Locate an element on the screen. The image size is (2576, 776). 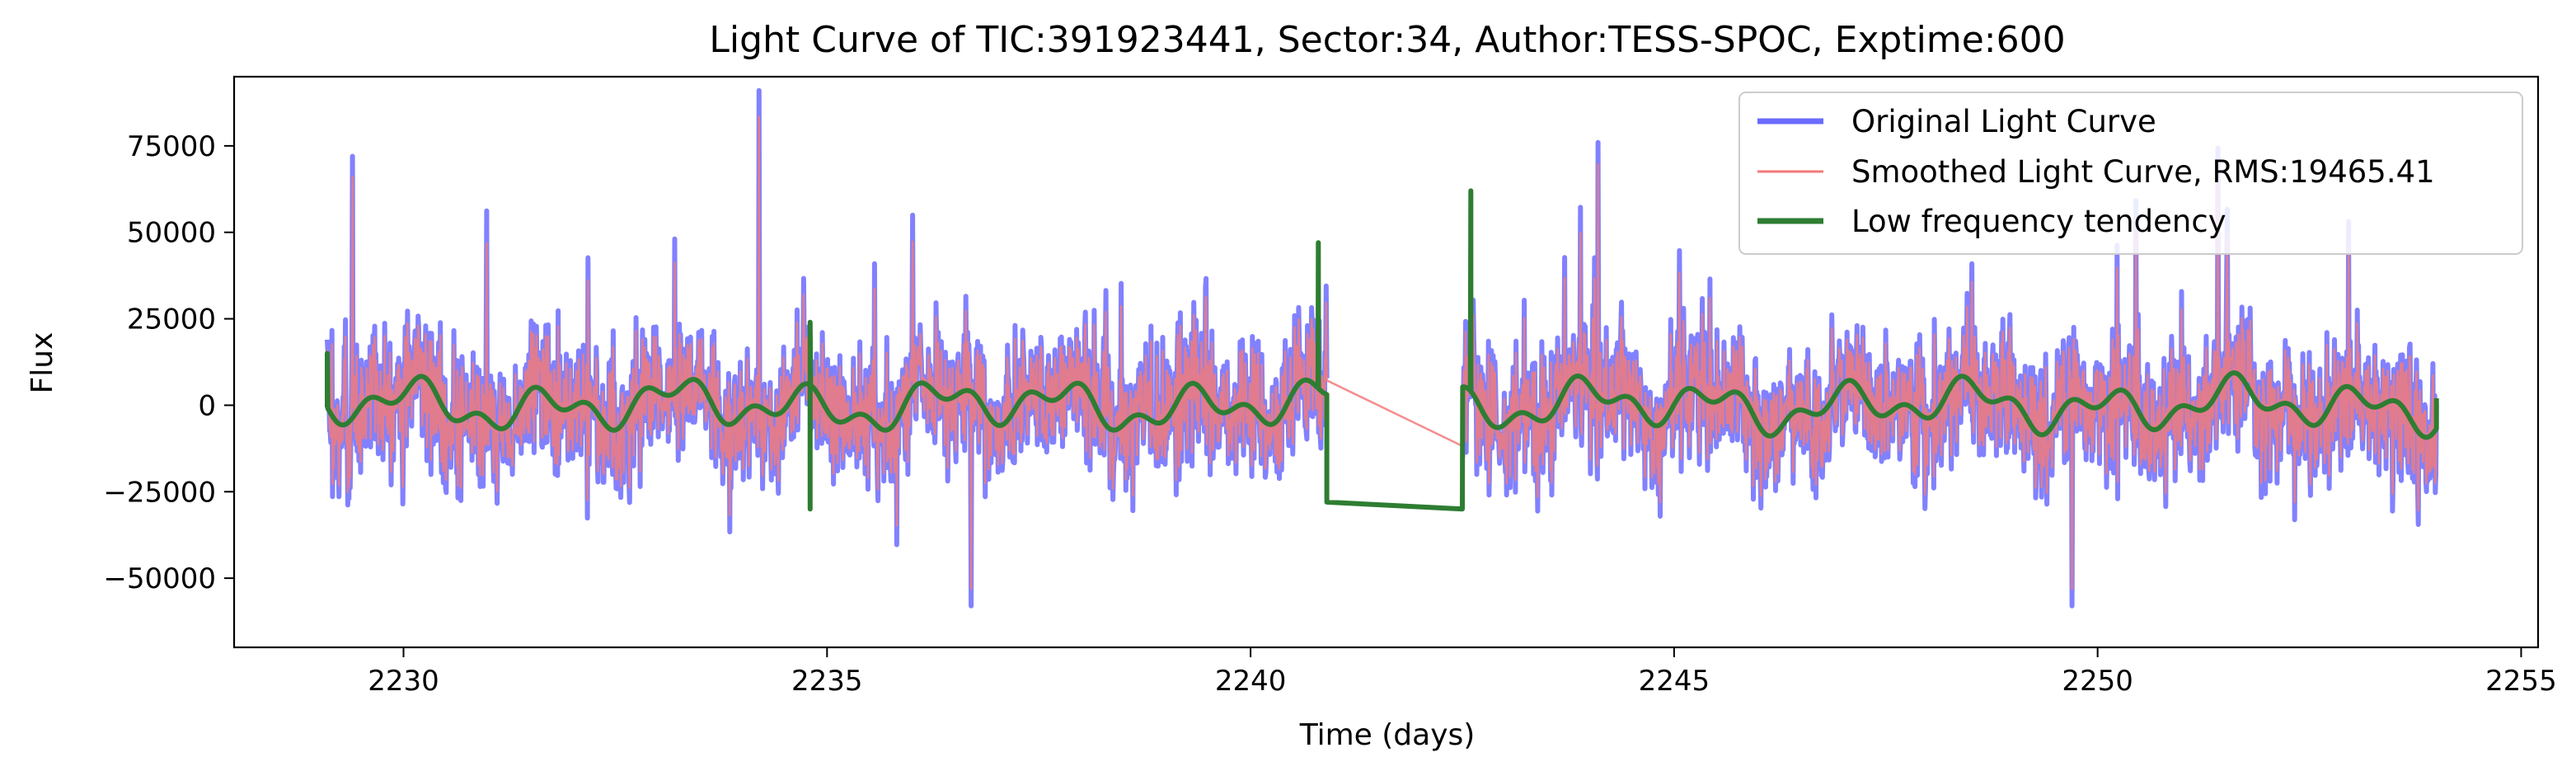
legend-box is located at coordinates (2130, 173).